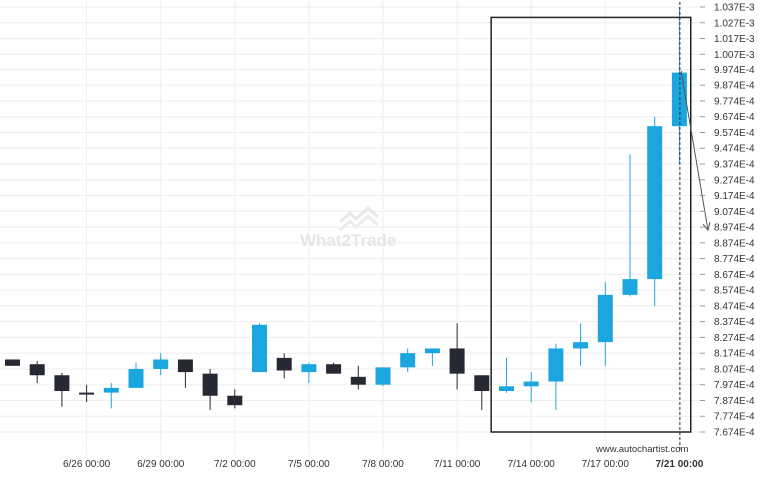 Image resolution: width=760 pixels, height=480 pixels. I want to click on x-tick-label: 7/5 00:00, so click(309, 464).